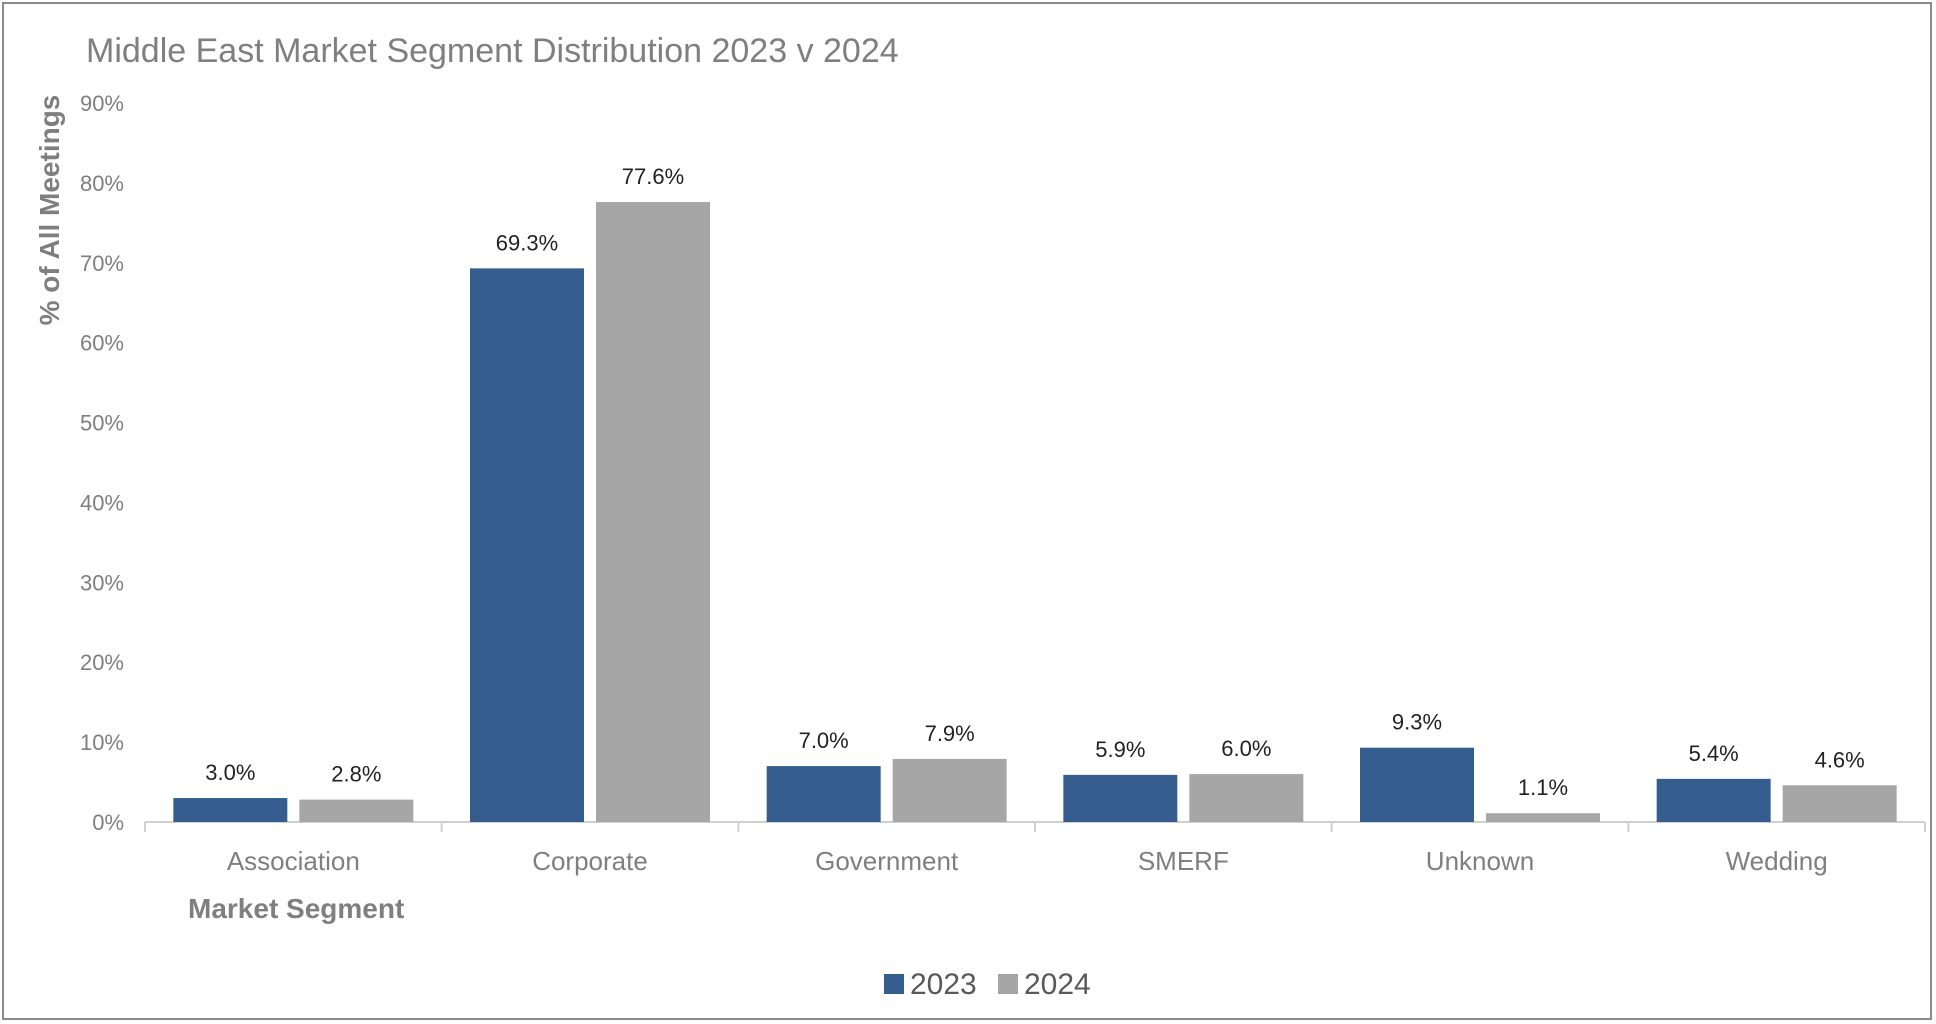 This screenshot has height=1024, width=1936. What do you see at coordinates (653, 176) in the screenshot?
I see `data-label: 77.6%` at bounding box center [653, 176].